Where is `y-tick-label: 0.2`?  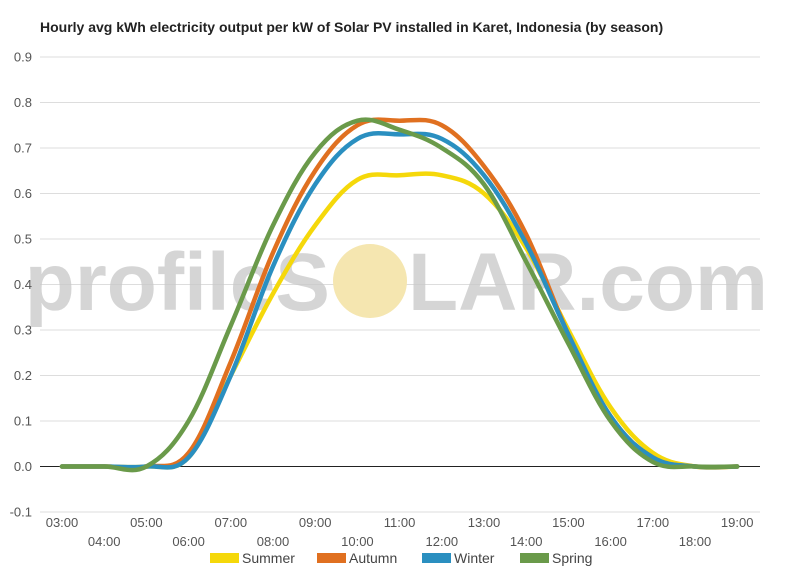
y-tick-label: 0.2 is located at coordinates (23, 375).